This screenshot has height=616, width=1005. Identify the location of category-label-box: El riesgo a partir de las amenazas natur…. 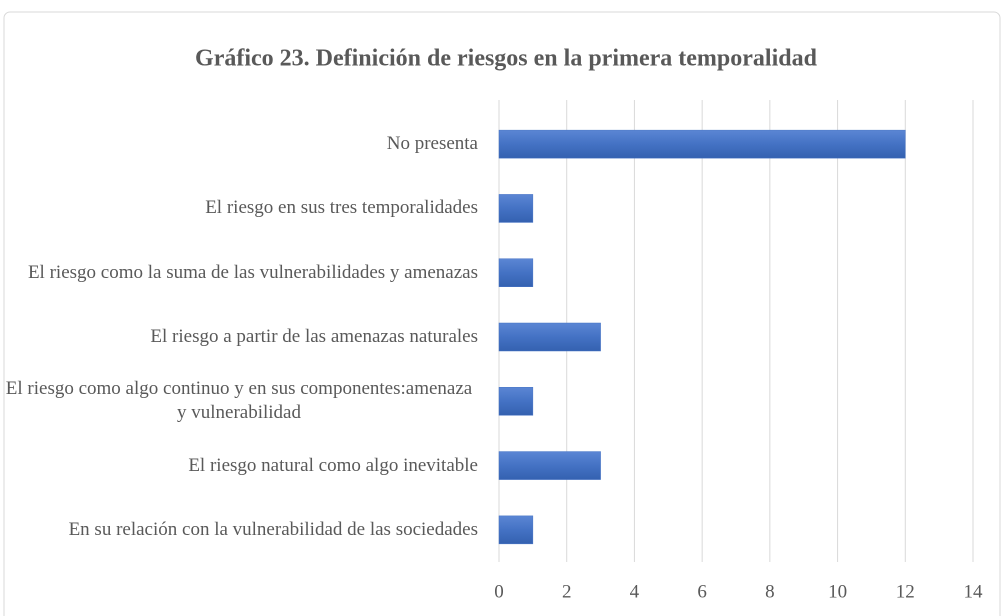
(314, 337).